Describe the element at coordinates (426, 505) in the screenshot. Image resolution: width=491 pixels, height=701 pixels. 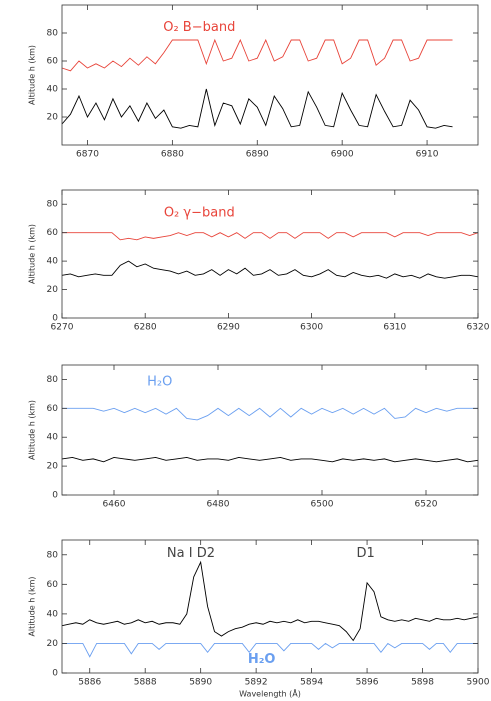
I see `x-tick-label: 6520` at that location.